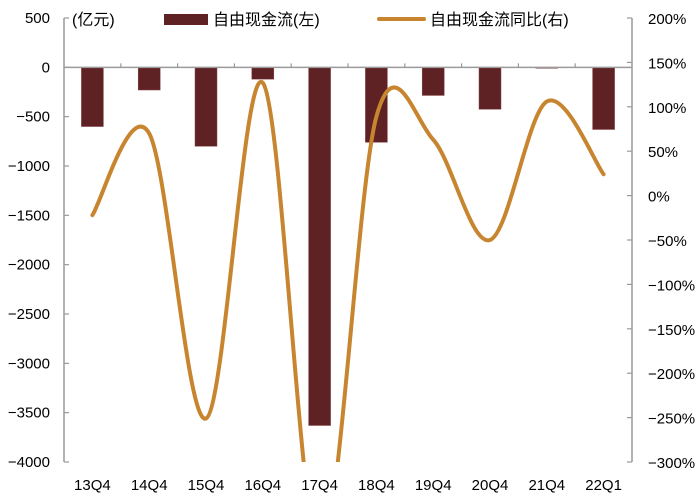 The width and height of the screenshot is (700, 503). Describe the element at coordinates (29, 462) in the screenshot. I see `left-tick-label: −4000` at that location.